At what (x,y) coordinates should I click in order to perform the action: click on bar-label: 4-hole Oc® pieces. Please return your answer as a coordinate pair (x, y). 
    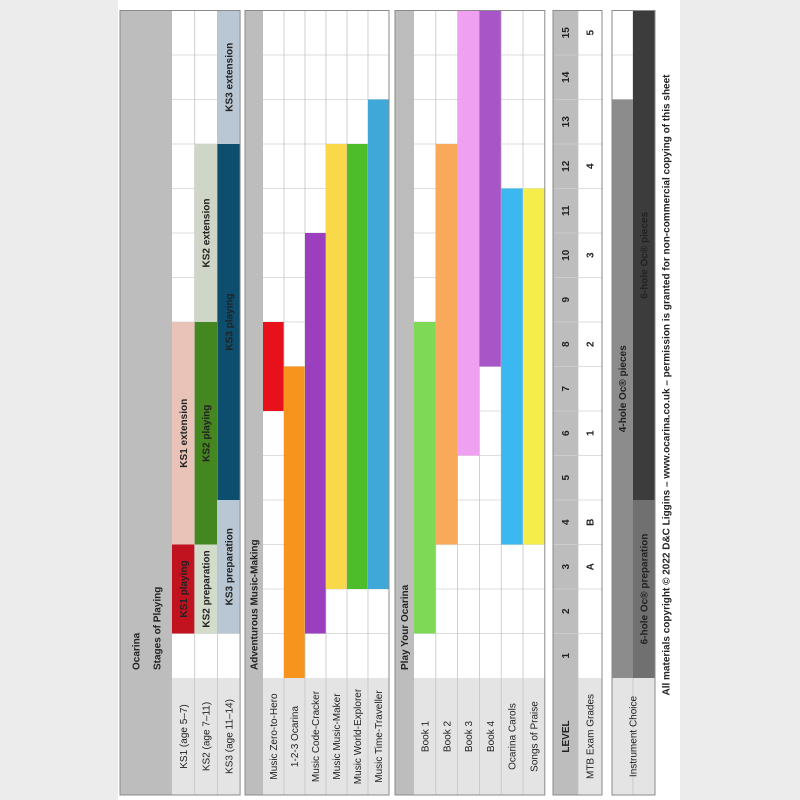
    Looking at the image, I should click on (623, 388).